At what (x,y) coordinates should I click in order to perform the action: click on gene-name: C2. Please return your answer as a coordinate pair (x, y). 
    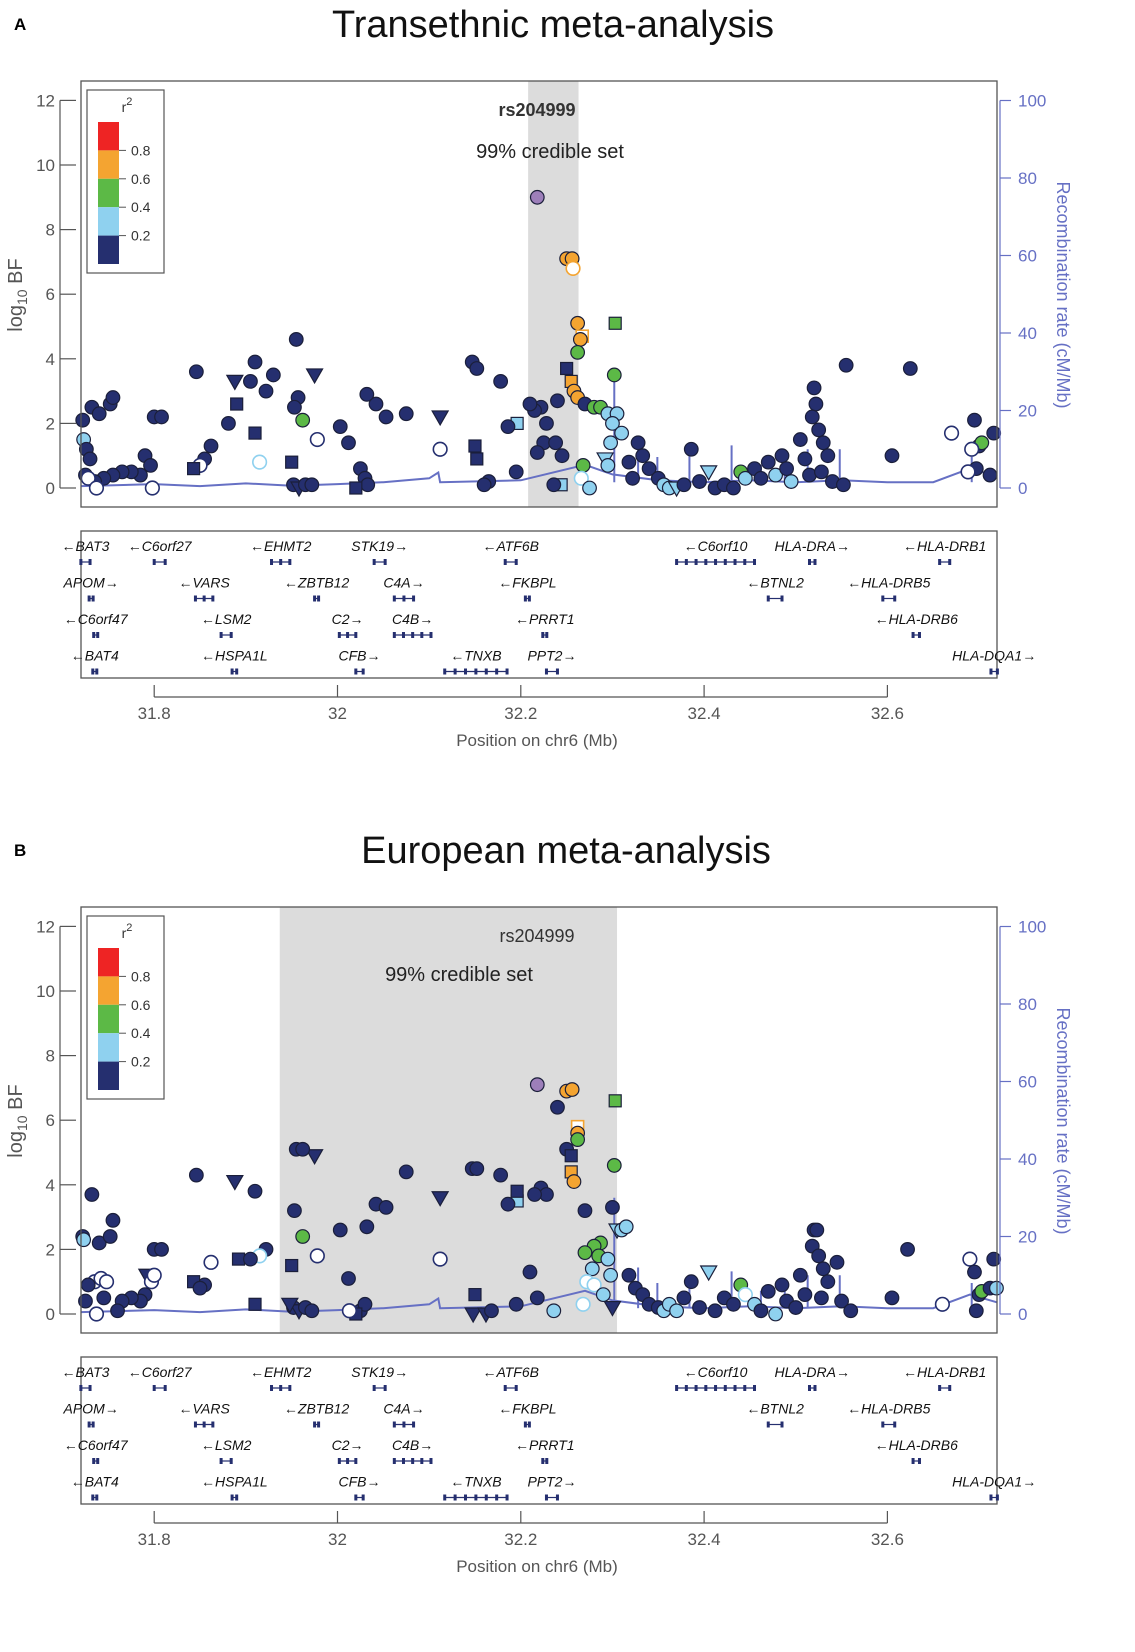
    Looking at the image, I should click on (341, 619).